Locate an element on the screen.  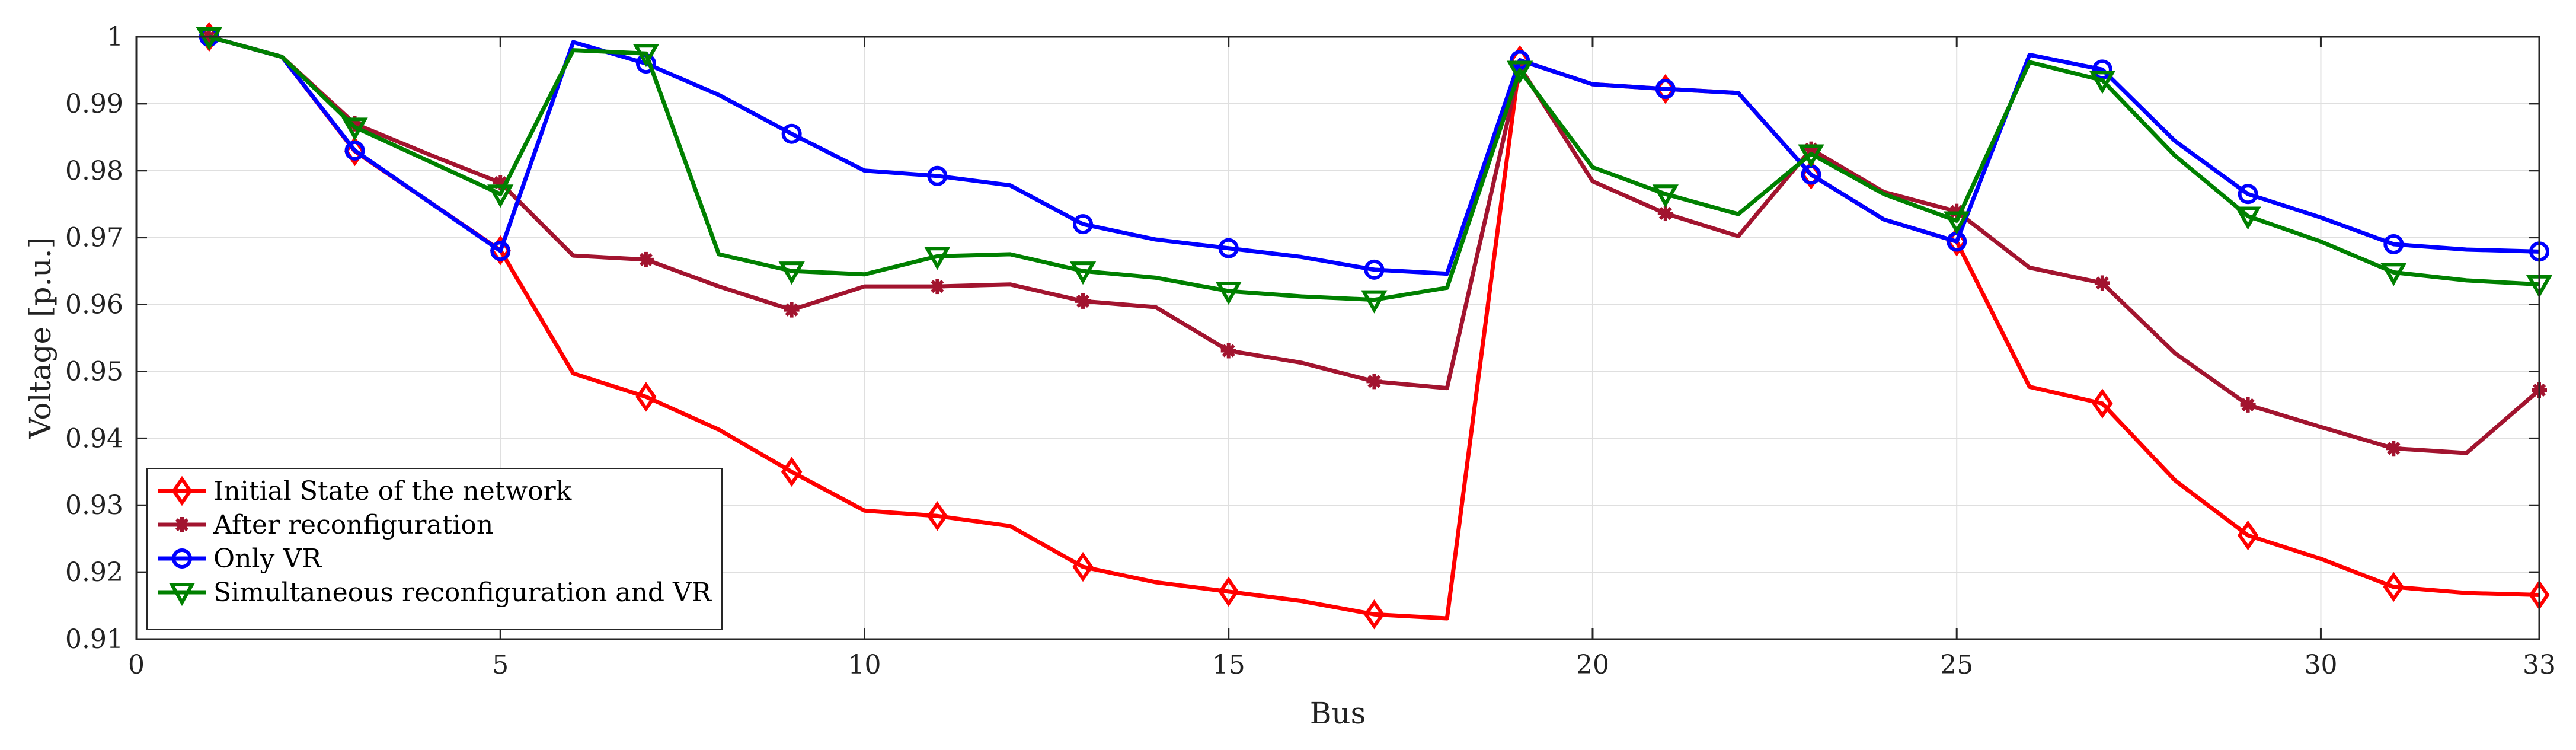
legend-item: Only VR is located at coordinates (240, 559).